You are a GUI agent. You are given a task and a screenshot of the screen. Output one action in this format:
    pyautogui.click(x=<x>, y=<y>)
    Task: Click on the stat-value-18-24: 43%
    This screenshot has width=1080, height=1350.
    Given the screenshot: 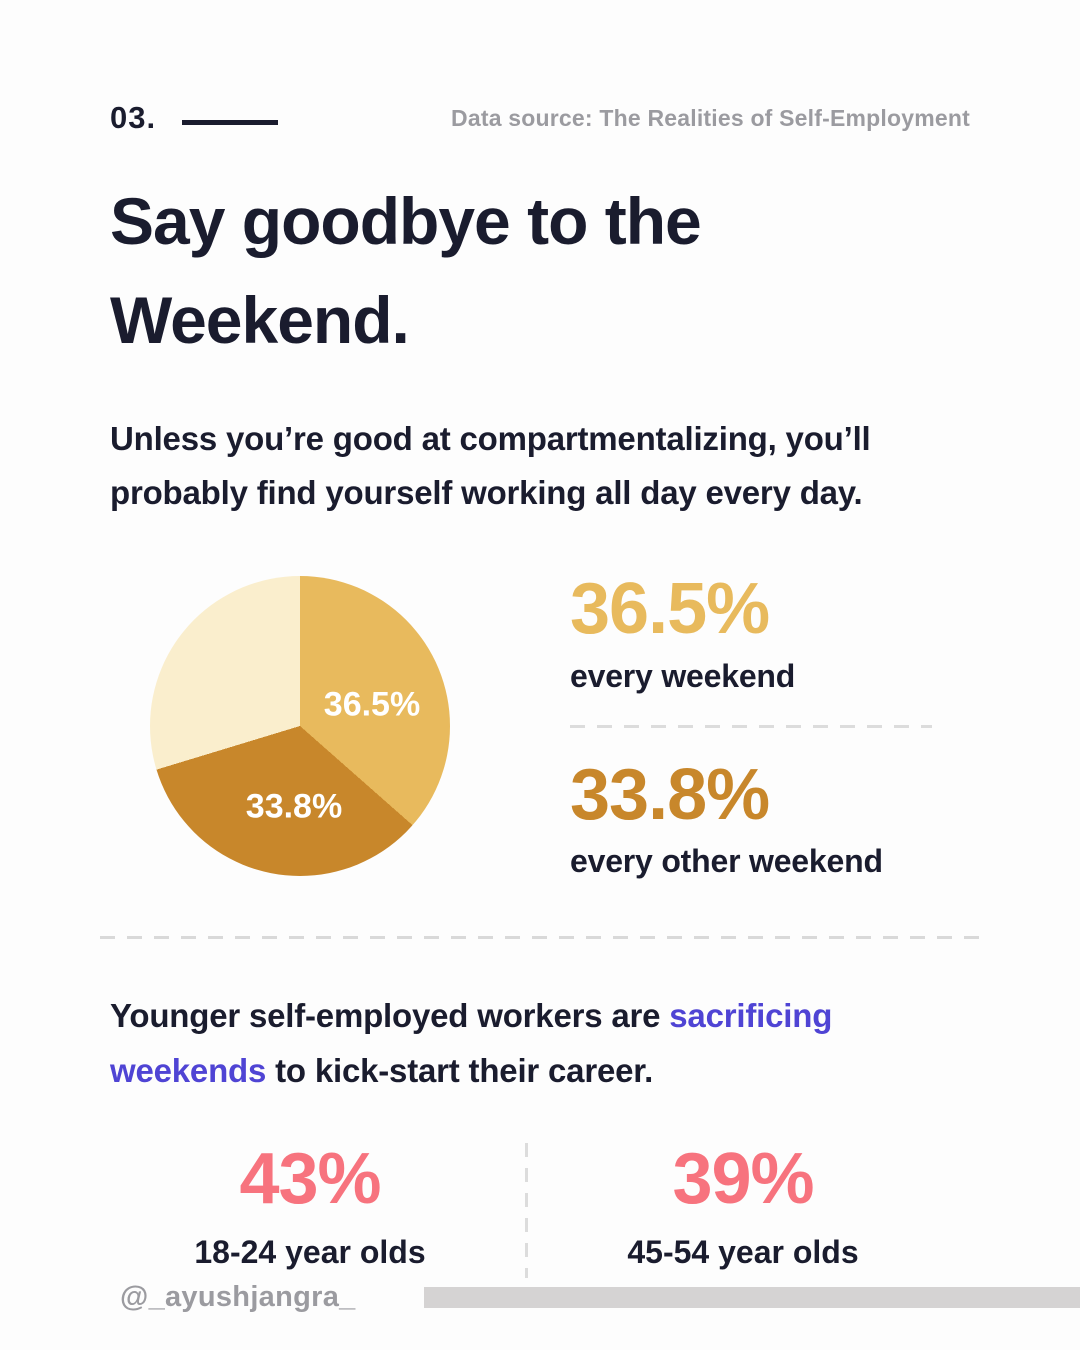 What is the action you would take?
    pyautogui.click(x=310, y=1178)
    